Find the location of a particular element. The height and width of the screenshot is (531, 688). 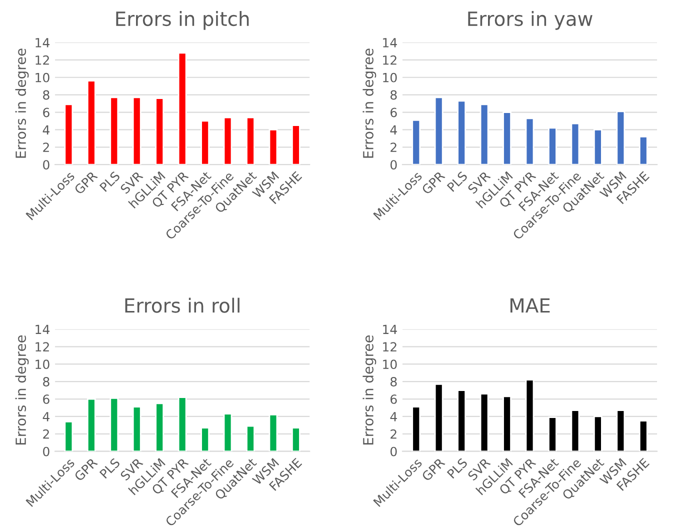

chart-title: Errors in roll is located at coordinates (182, 305).